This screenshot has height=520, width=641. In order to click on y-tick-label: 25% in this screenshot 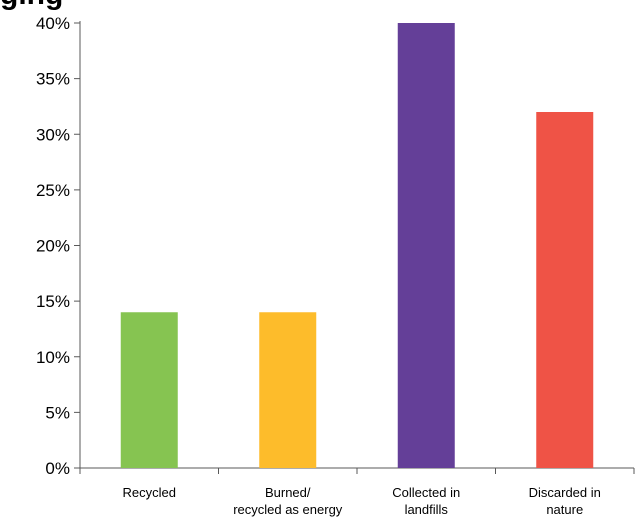, I will do `click(53, 190)`.